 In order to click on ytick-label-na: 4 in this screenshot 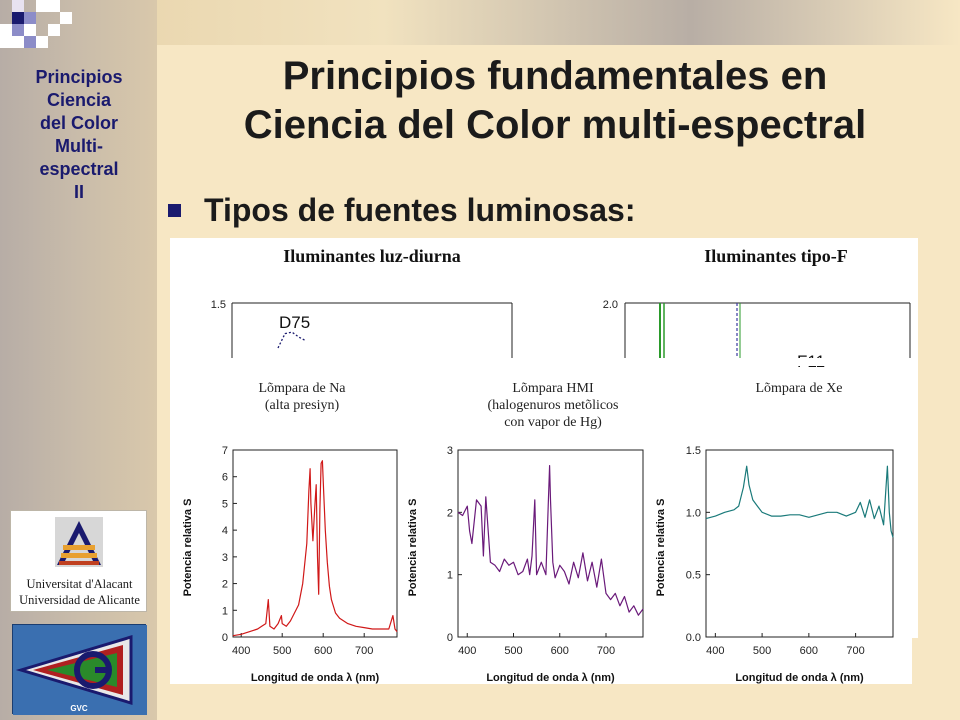, I will do `click(225, 531)`.